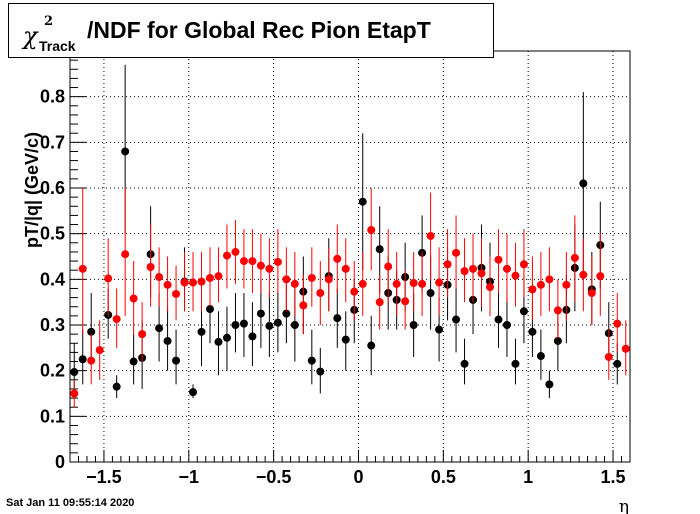 This screenshot has width=700, height=514. What do you see at coordinates (259, 30) in the screenshot?
I see `chart-title: /NDF for Global Rec Pion EtapT` at bounding box center [259, 30].